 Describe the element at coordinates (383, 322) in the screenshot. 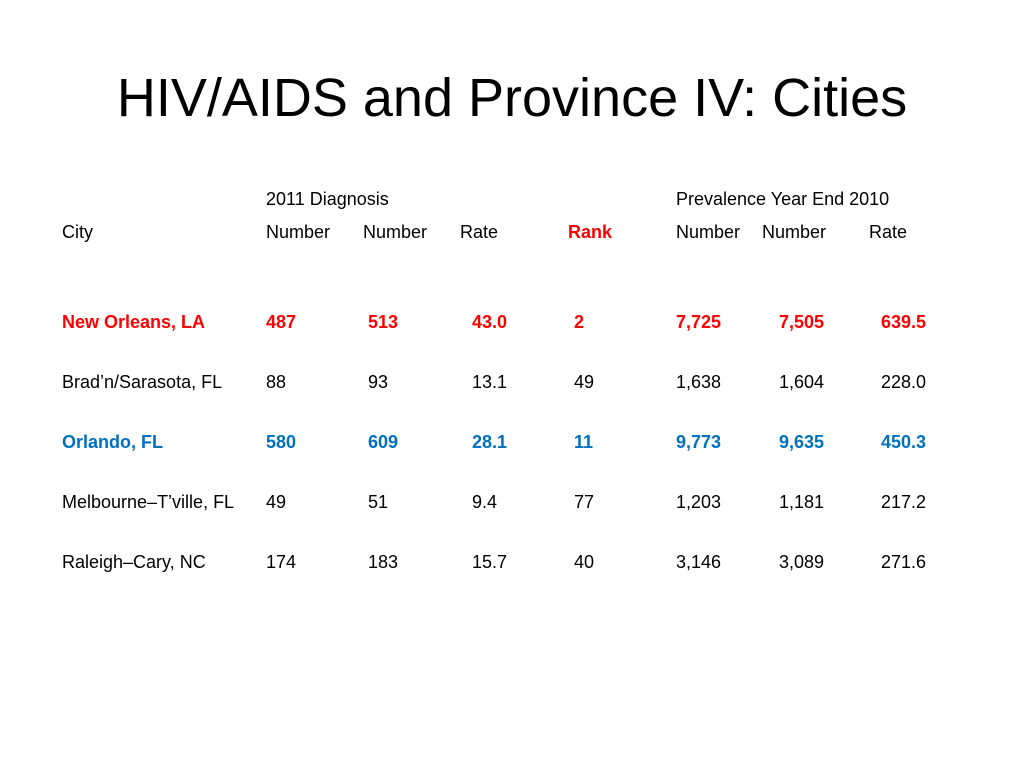

I see `cell-diag-number-2: 513` at that location.